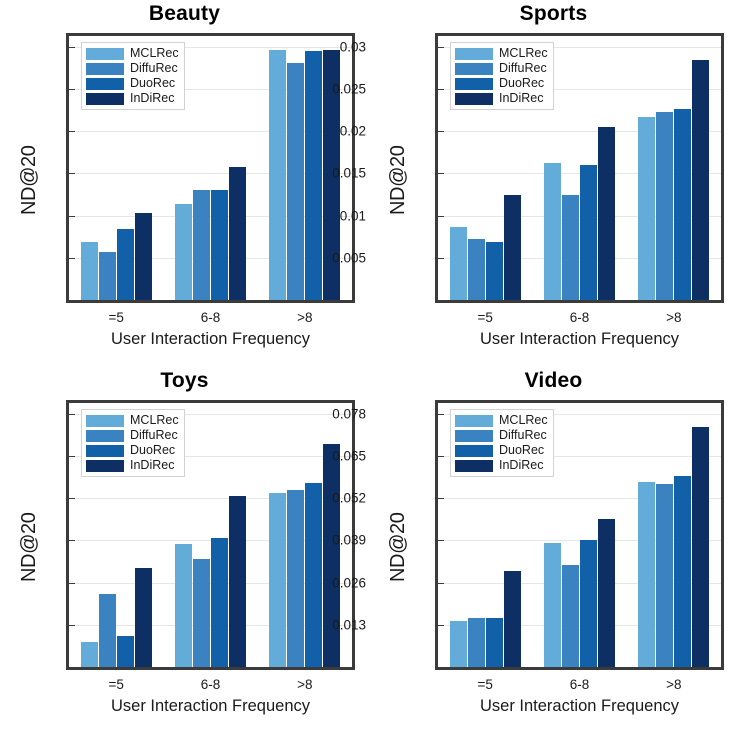  Describe the element at coordinates (523, 68) in the screenshot. I see `legend-label: DiffuRec` at that location.